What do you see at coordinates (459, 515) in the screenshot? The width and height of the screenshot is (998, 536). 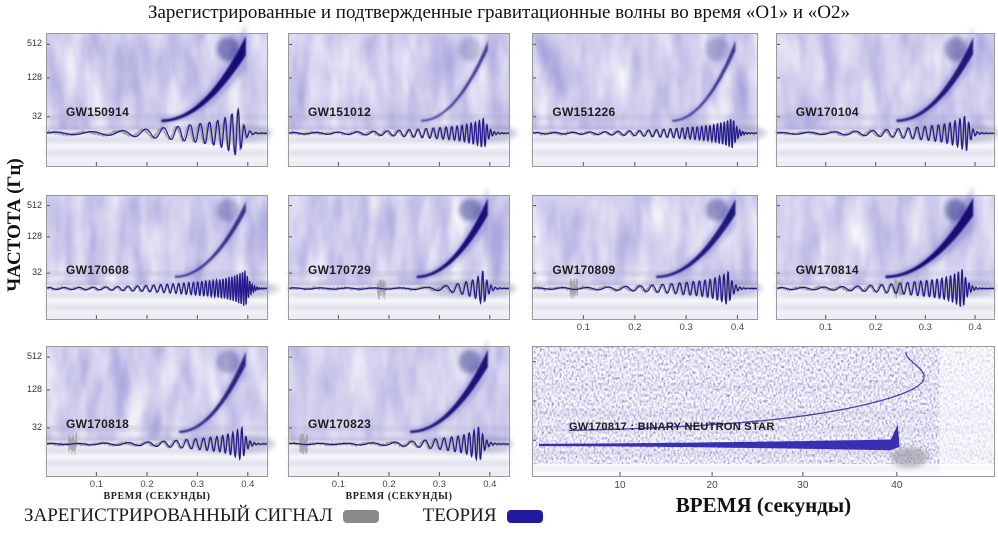 I see `legend-theory-label: ТЕОРИЯ` at bounding box center [459, 515].